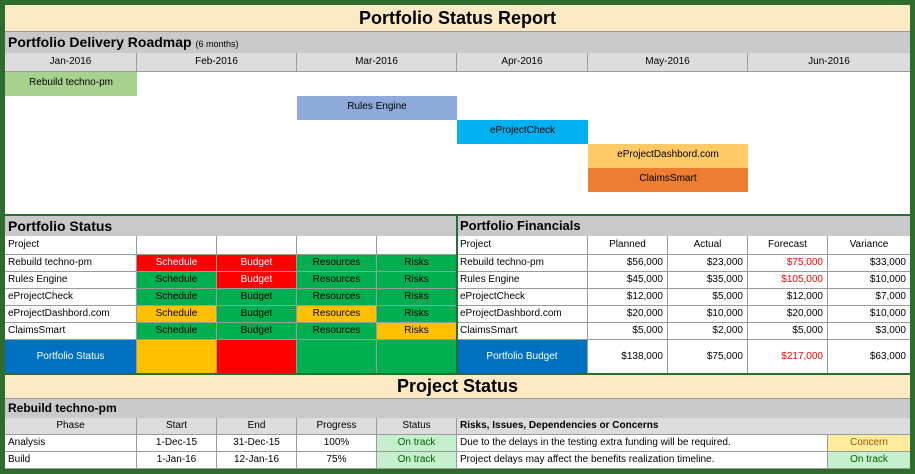 Image resolution: width=915 pixels, height=474 pixels. I want to click on month-header: Feb-2016, so click(217, 62).